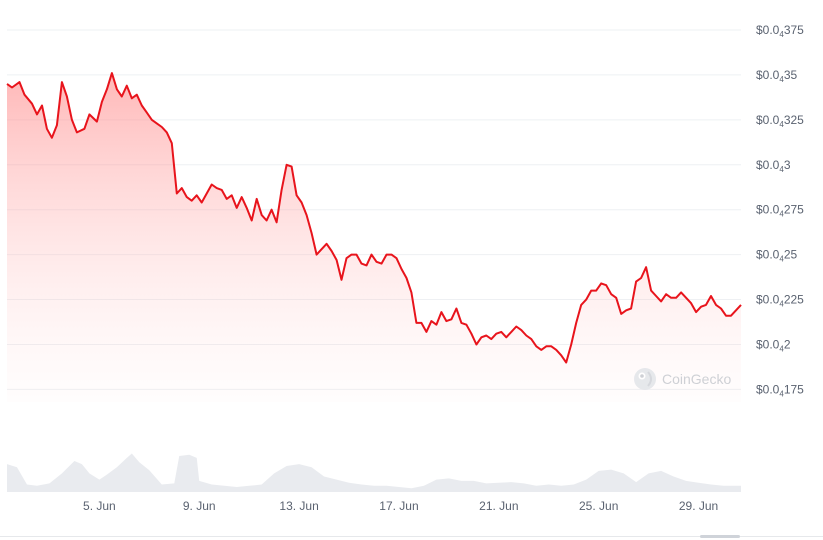 The width and height of the screenshot is (823, 540). Describe the element at coordinates (773, 166) in the screenshot. I see `y-tick-label: $0.043` at that location.